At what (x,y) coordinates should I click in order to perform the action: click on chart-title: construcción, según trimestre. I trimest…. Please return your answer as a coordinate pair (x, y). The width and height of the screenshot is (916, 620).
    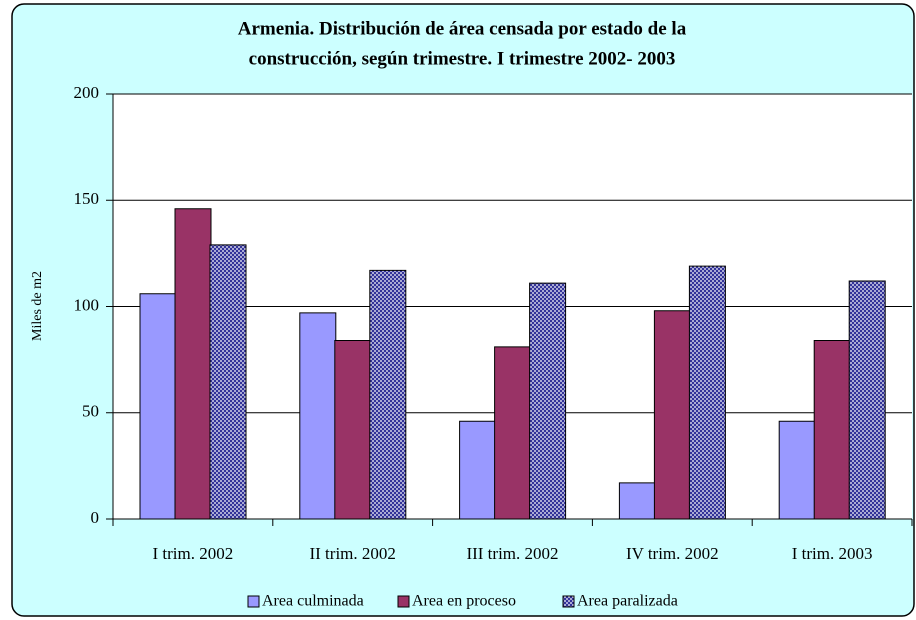
    Looking at the image, I should click on (462, 58).